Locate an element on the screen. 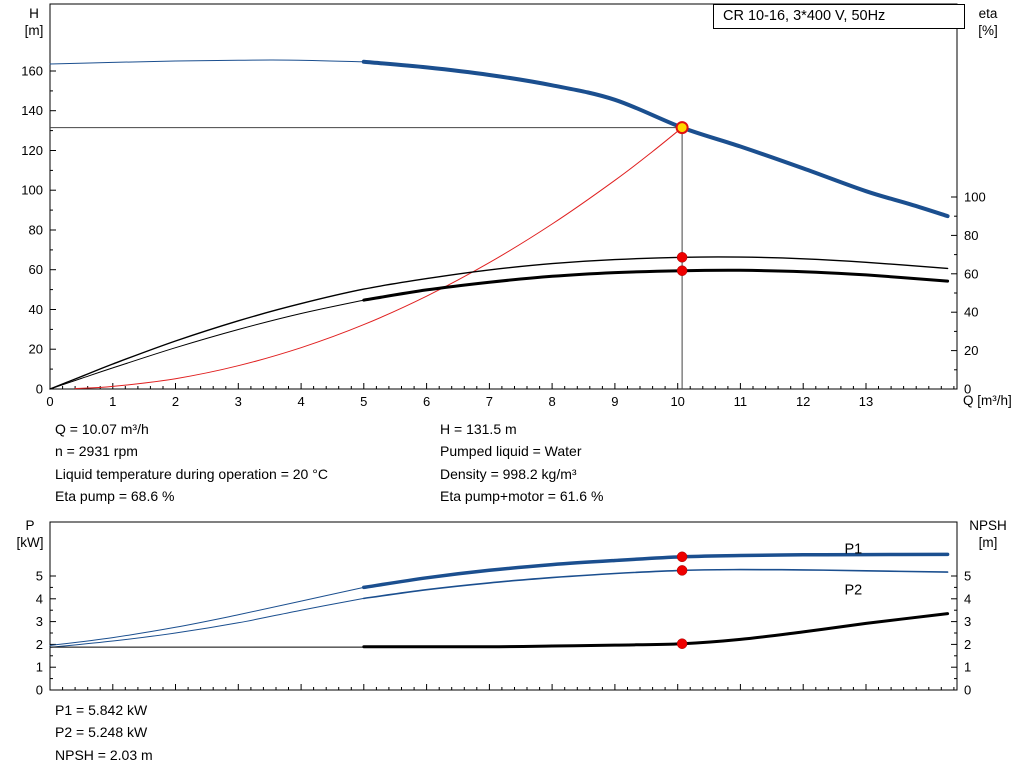  npsh-axis-title: NPSH [m] is located at coordinates (988, 534).